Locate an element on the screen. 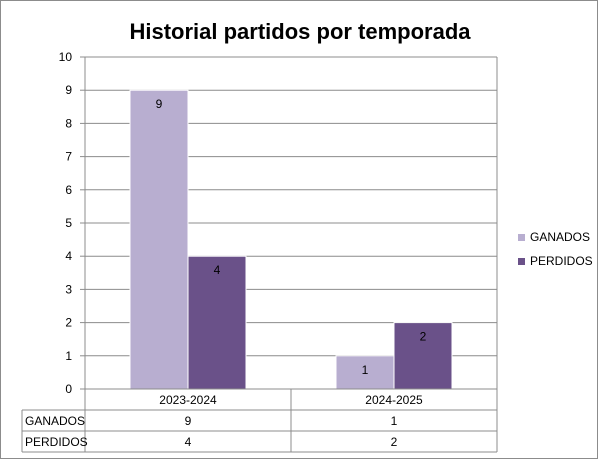  x-tick-label: 2024-2025 is located at coordinates (394, 400).